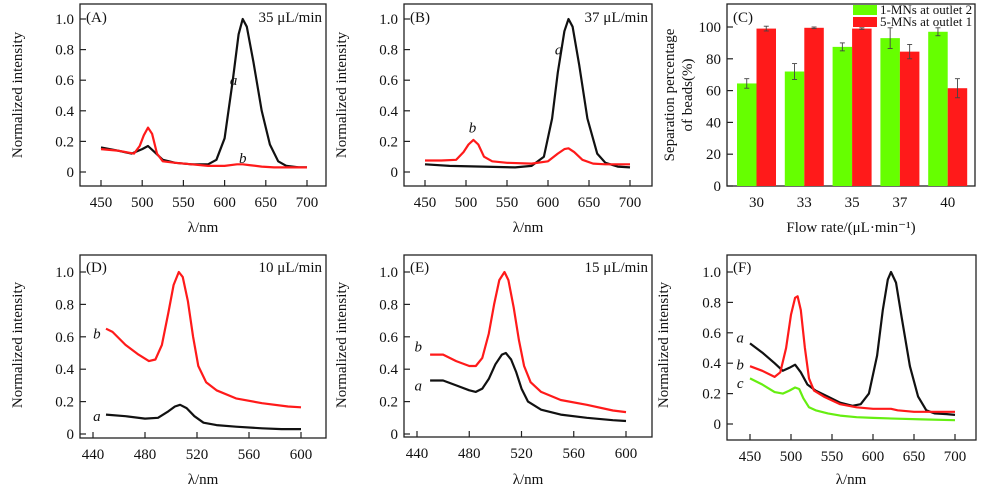 This screenshot has height=497, width=1000. Describe the element at coordinates (900, 203) in the screenshot. I see `x-tick-label: 37` at that location.